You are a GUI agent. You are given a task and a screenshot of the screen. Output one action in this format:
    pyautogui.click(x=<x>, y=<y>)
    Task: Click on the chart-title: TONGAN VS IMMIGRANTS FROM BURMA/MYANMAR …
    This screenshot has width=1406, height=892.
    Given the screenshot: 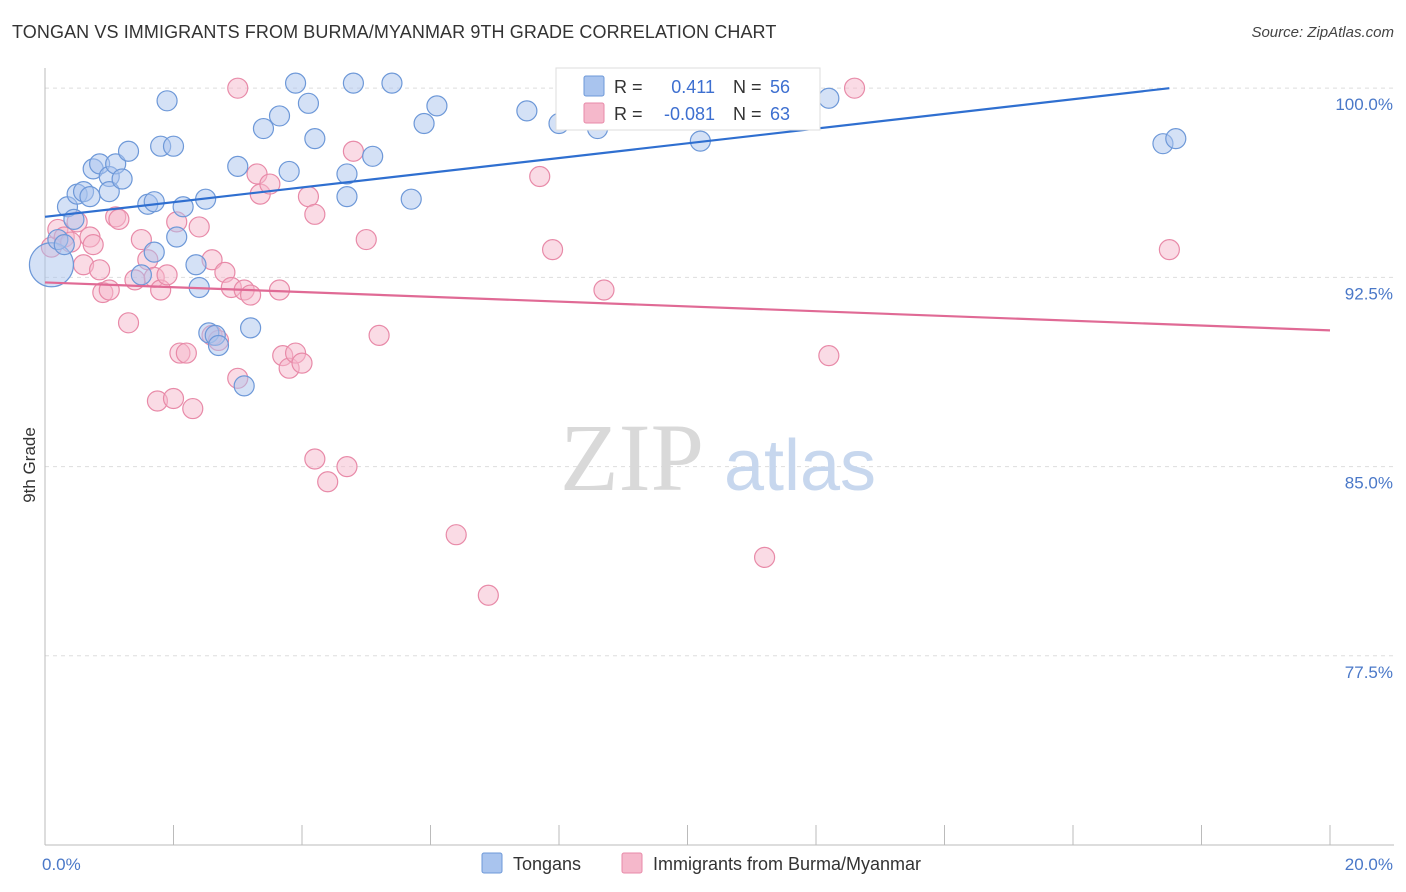 What is the action you would take?
    pyautogui.click(x=394, y=32)
    